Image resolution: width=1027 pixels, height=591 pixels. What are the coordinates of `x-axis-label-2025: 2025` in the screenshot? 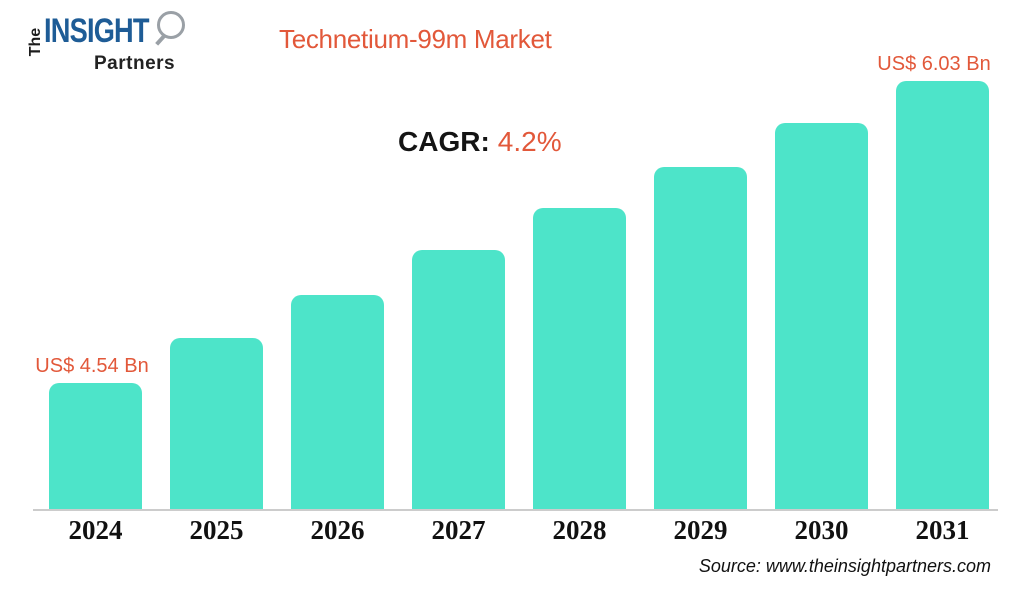 It's located at (216, 530).